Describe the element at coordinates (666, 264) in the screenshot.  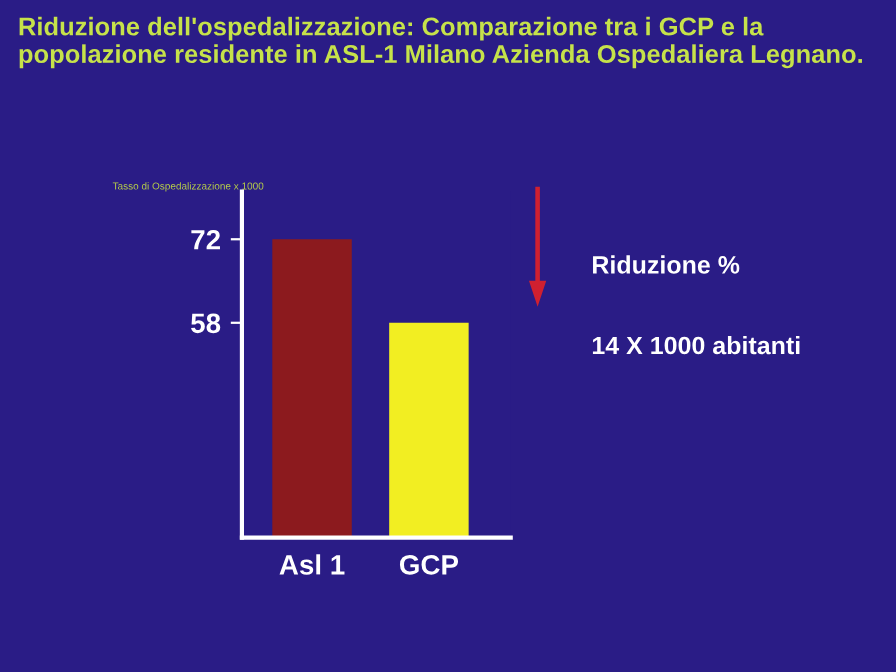
I see `text: Riduzione %` at that location.